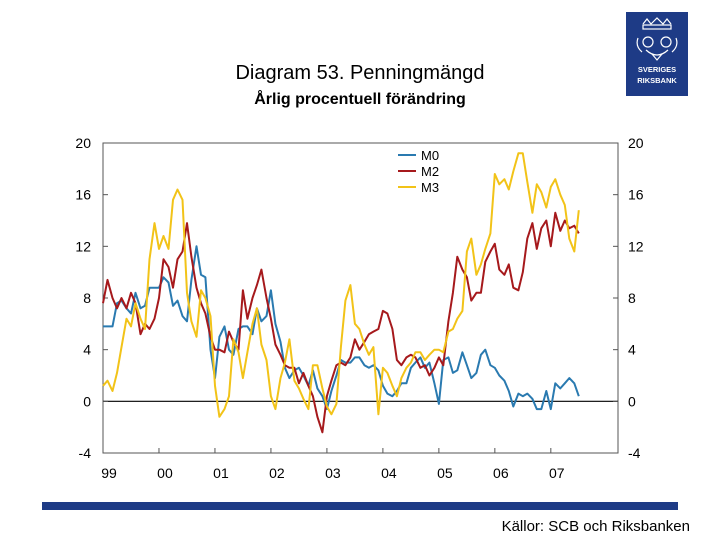 The width and height of the screenshot is (720, 540). What do you see at coordinates (636, 246) in the screenshot?
I see `y-tick-label-right: 12` at bounding box center [636, 246].